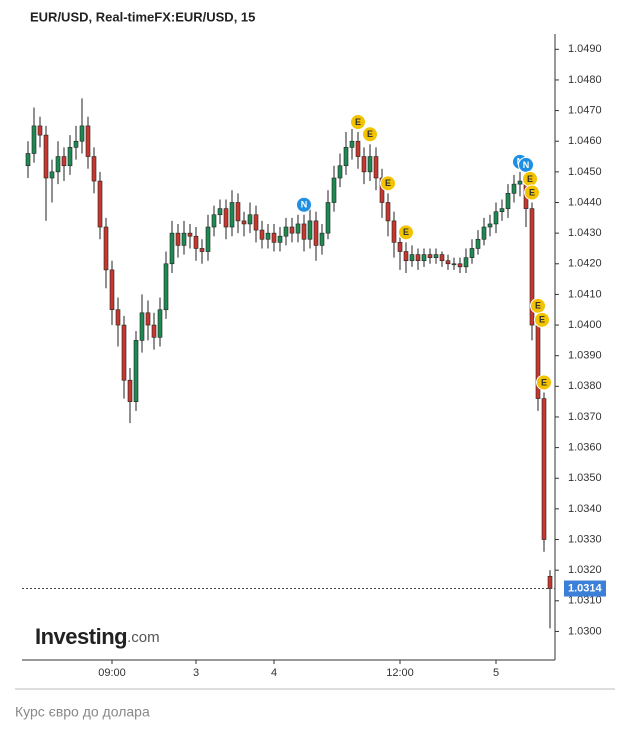 The image size is (633, 741). What do you see at coordinates (585, 509) in the screenshot?
I see `y-tick-label: 1.0340` at bounding box center [585, 509].